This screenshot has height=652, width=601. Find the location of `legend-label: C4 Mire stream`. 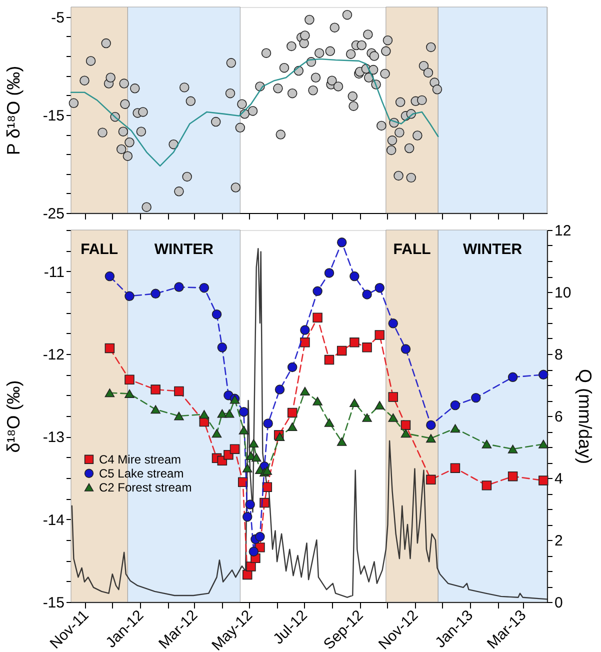

legend-label: C4 Mire stream is located at coordinates (140, 459).